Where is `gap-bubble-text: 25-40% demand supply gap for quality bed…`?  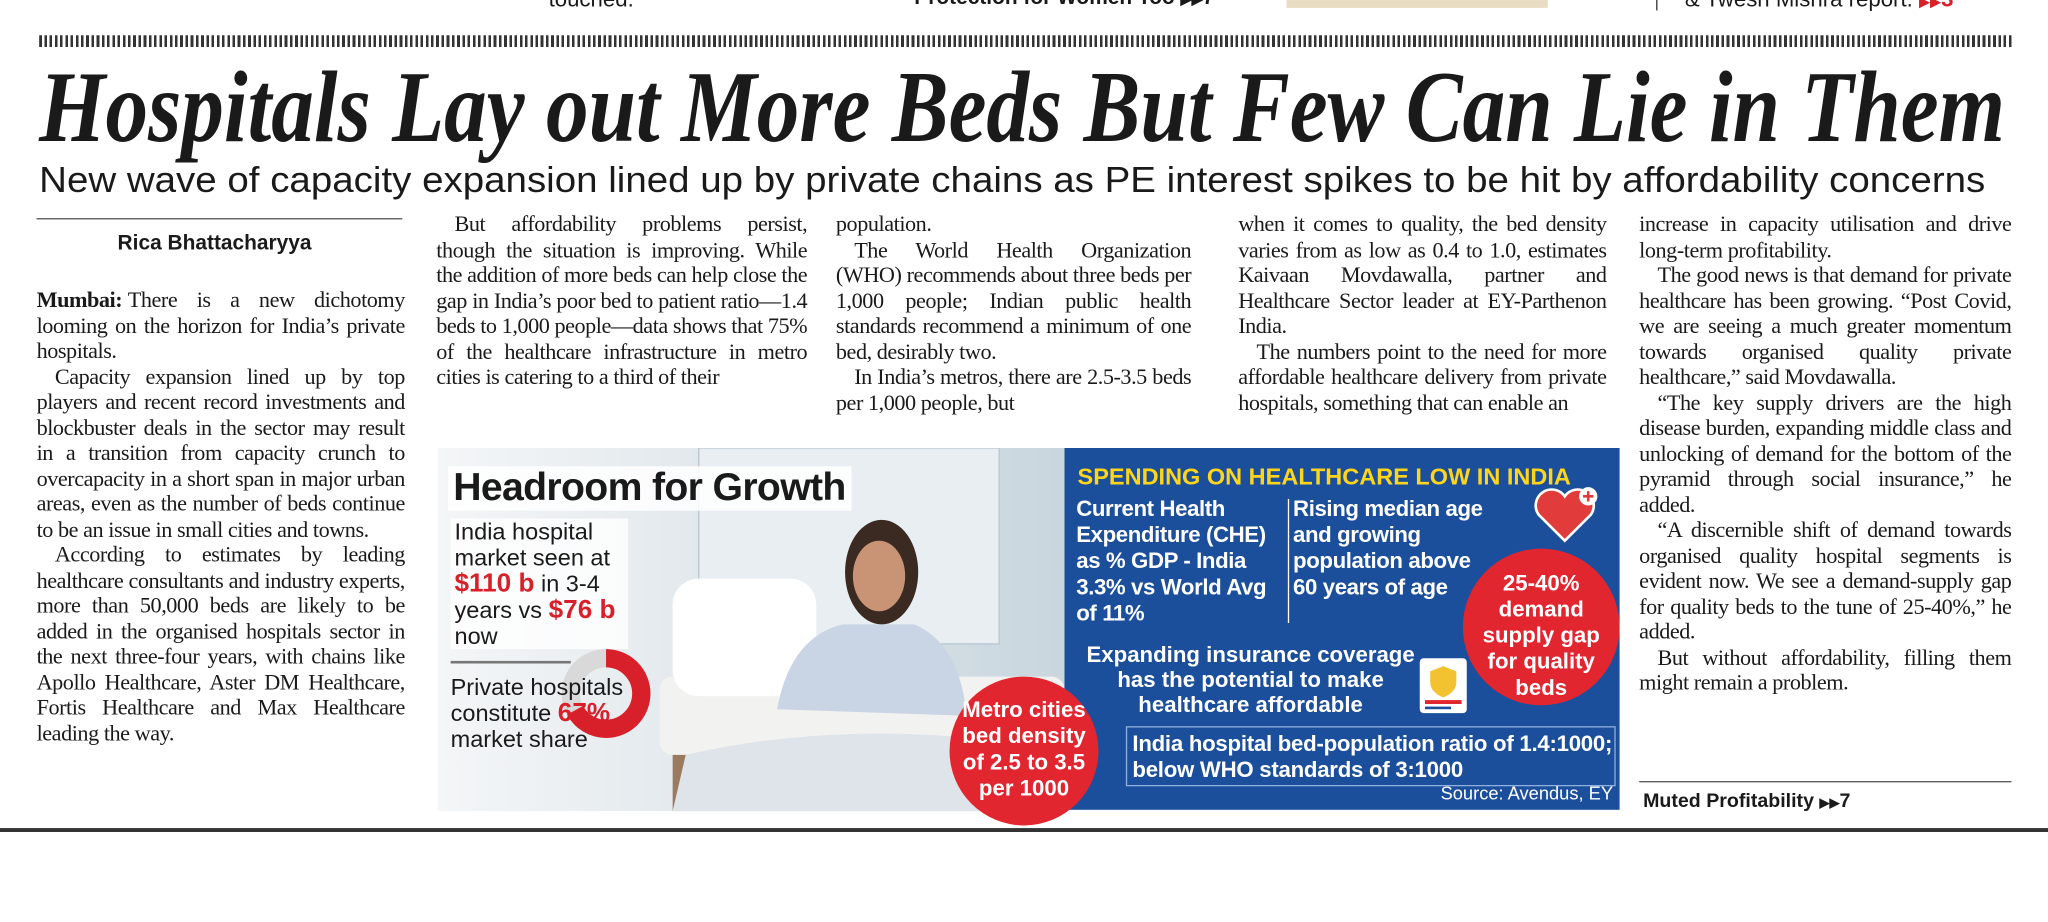 gap-bubble-text: 25-40% demand supply gap for quality bed… is located at coordinates (1541, 635).